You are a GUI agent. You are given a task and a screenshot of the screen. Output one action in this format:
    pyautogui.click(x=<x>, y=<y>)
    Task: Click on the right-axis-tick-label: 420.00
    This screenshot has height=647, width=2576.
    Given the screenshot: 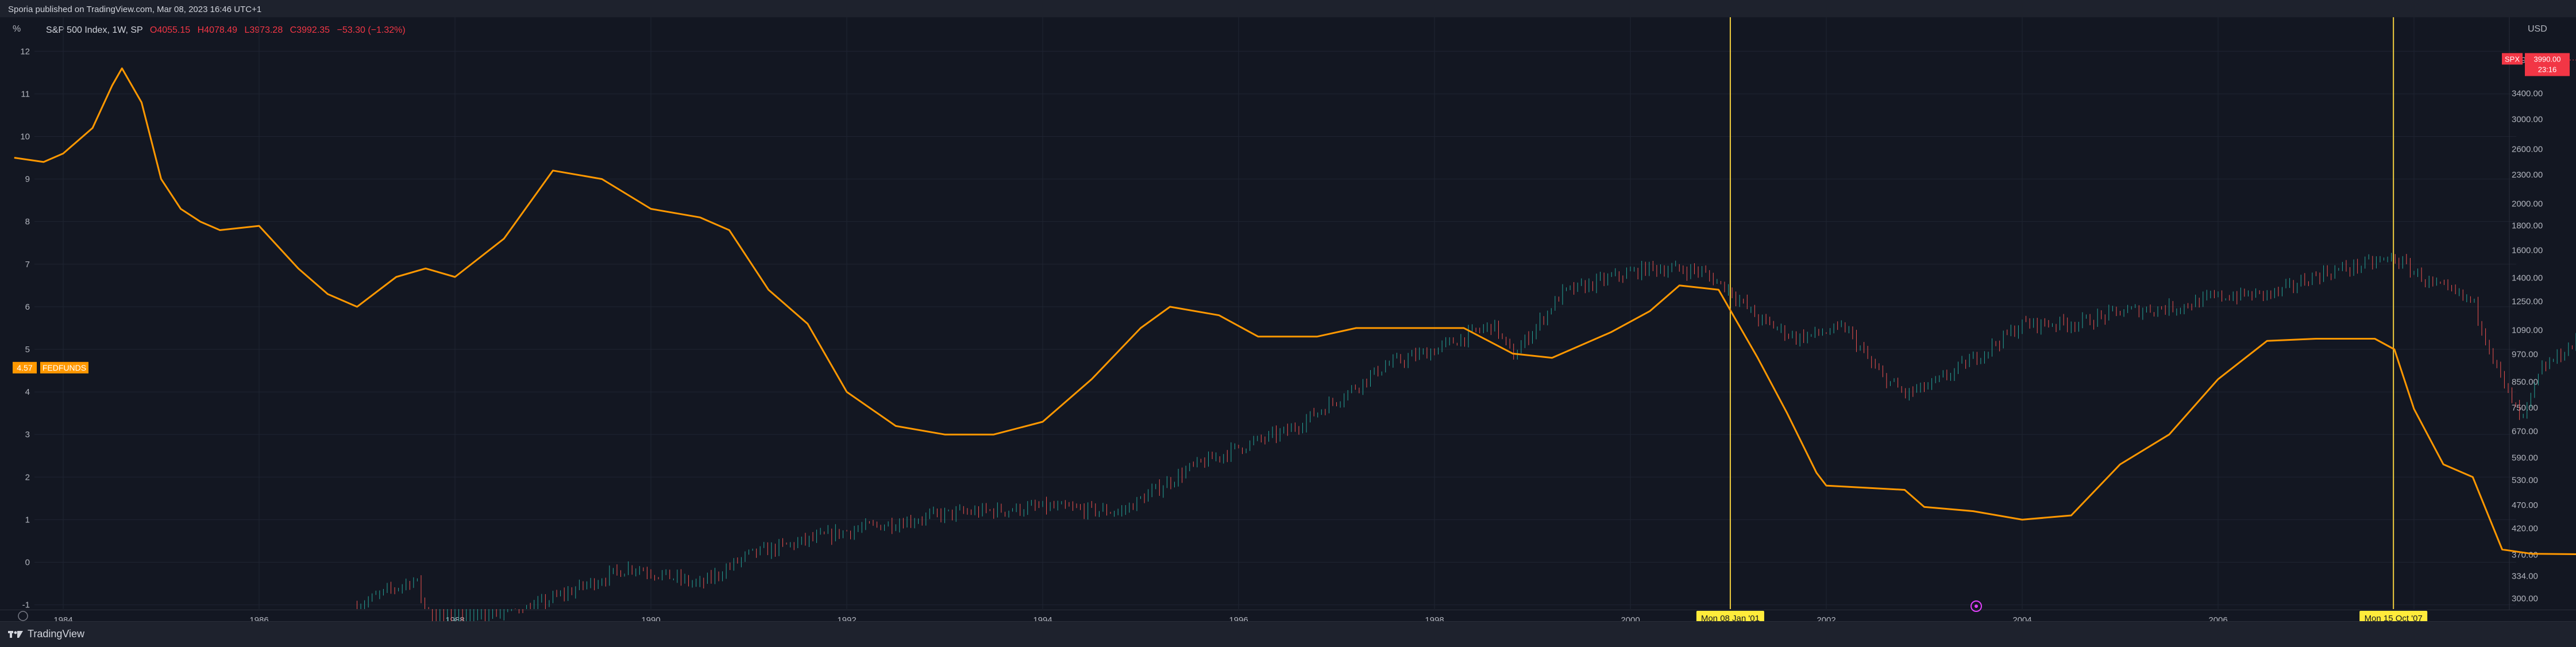 What is the action you would take?
    pyautogui.click(x=2525, y=529)
    